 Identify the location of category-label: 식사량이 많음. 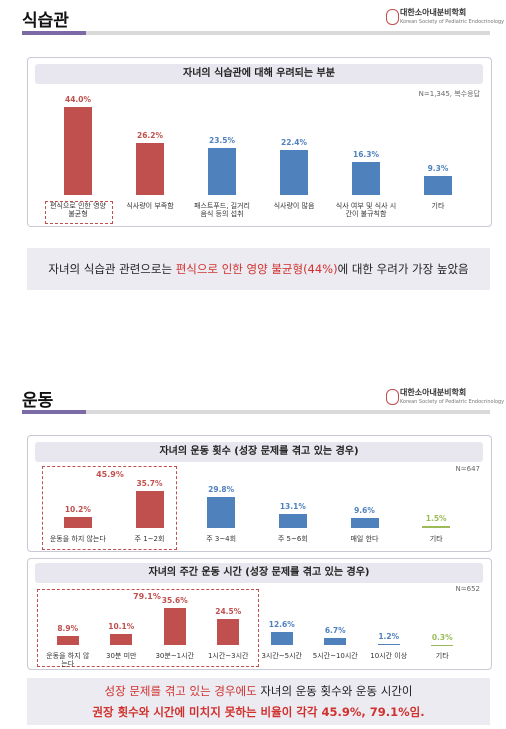
(294, 206).